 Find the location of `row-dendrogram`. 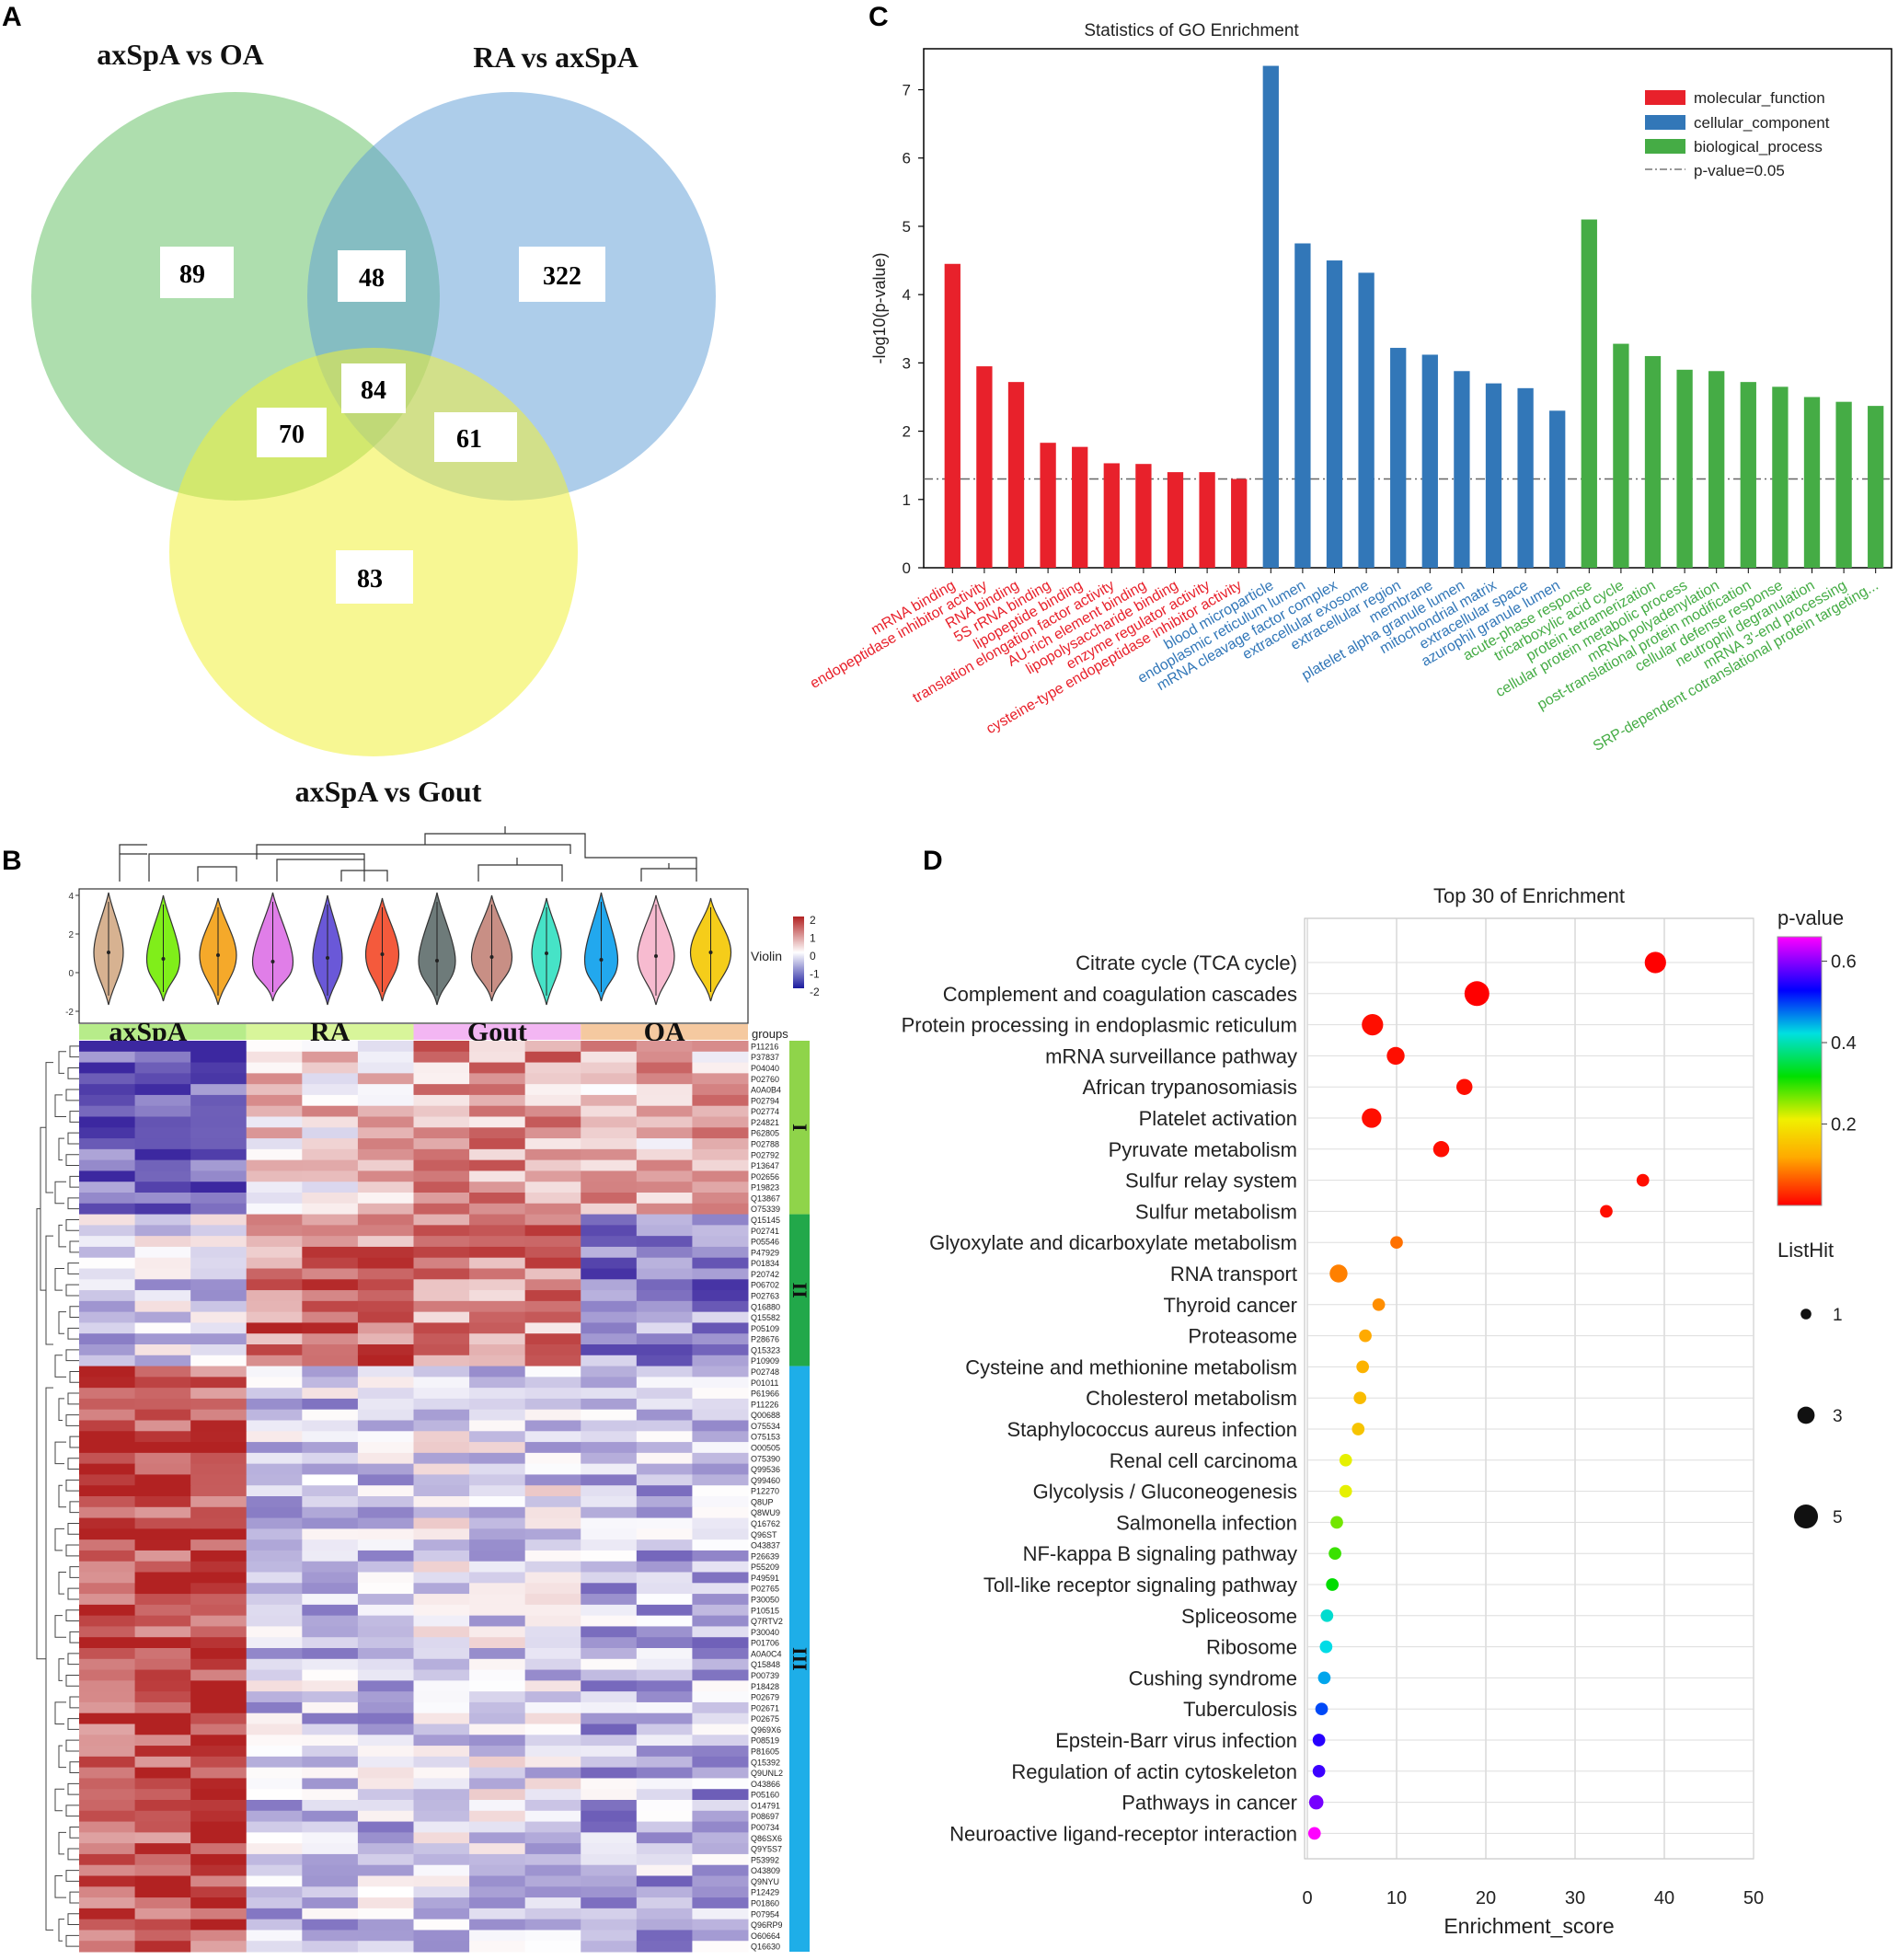

row-dendrogram is located at coordinates (57, 1496).